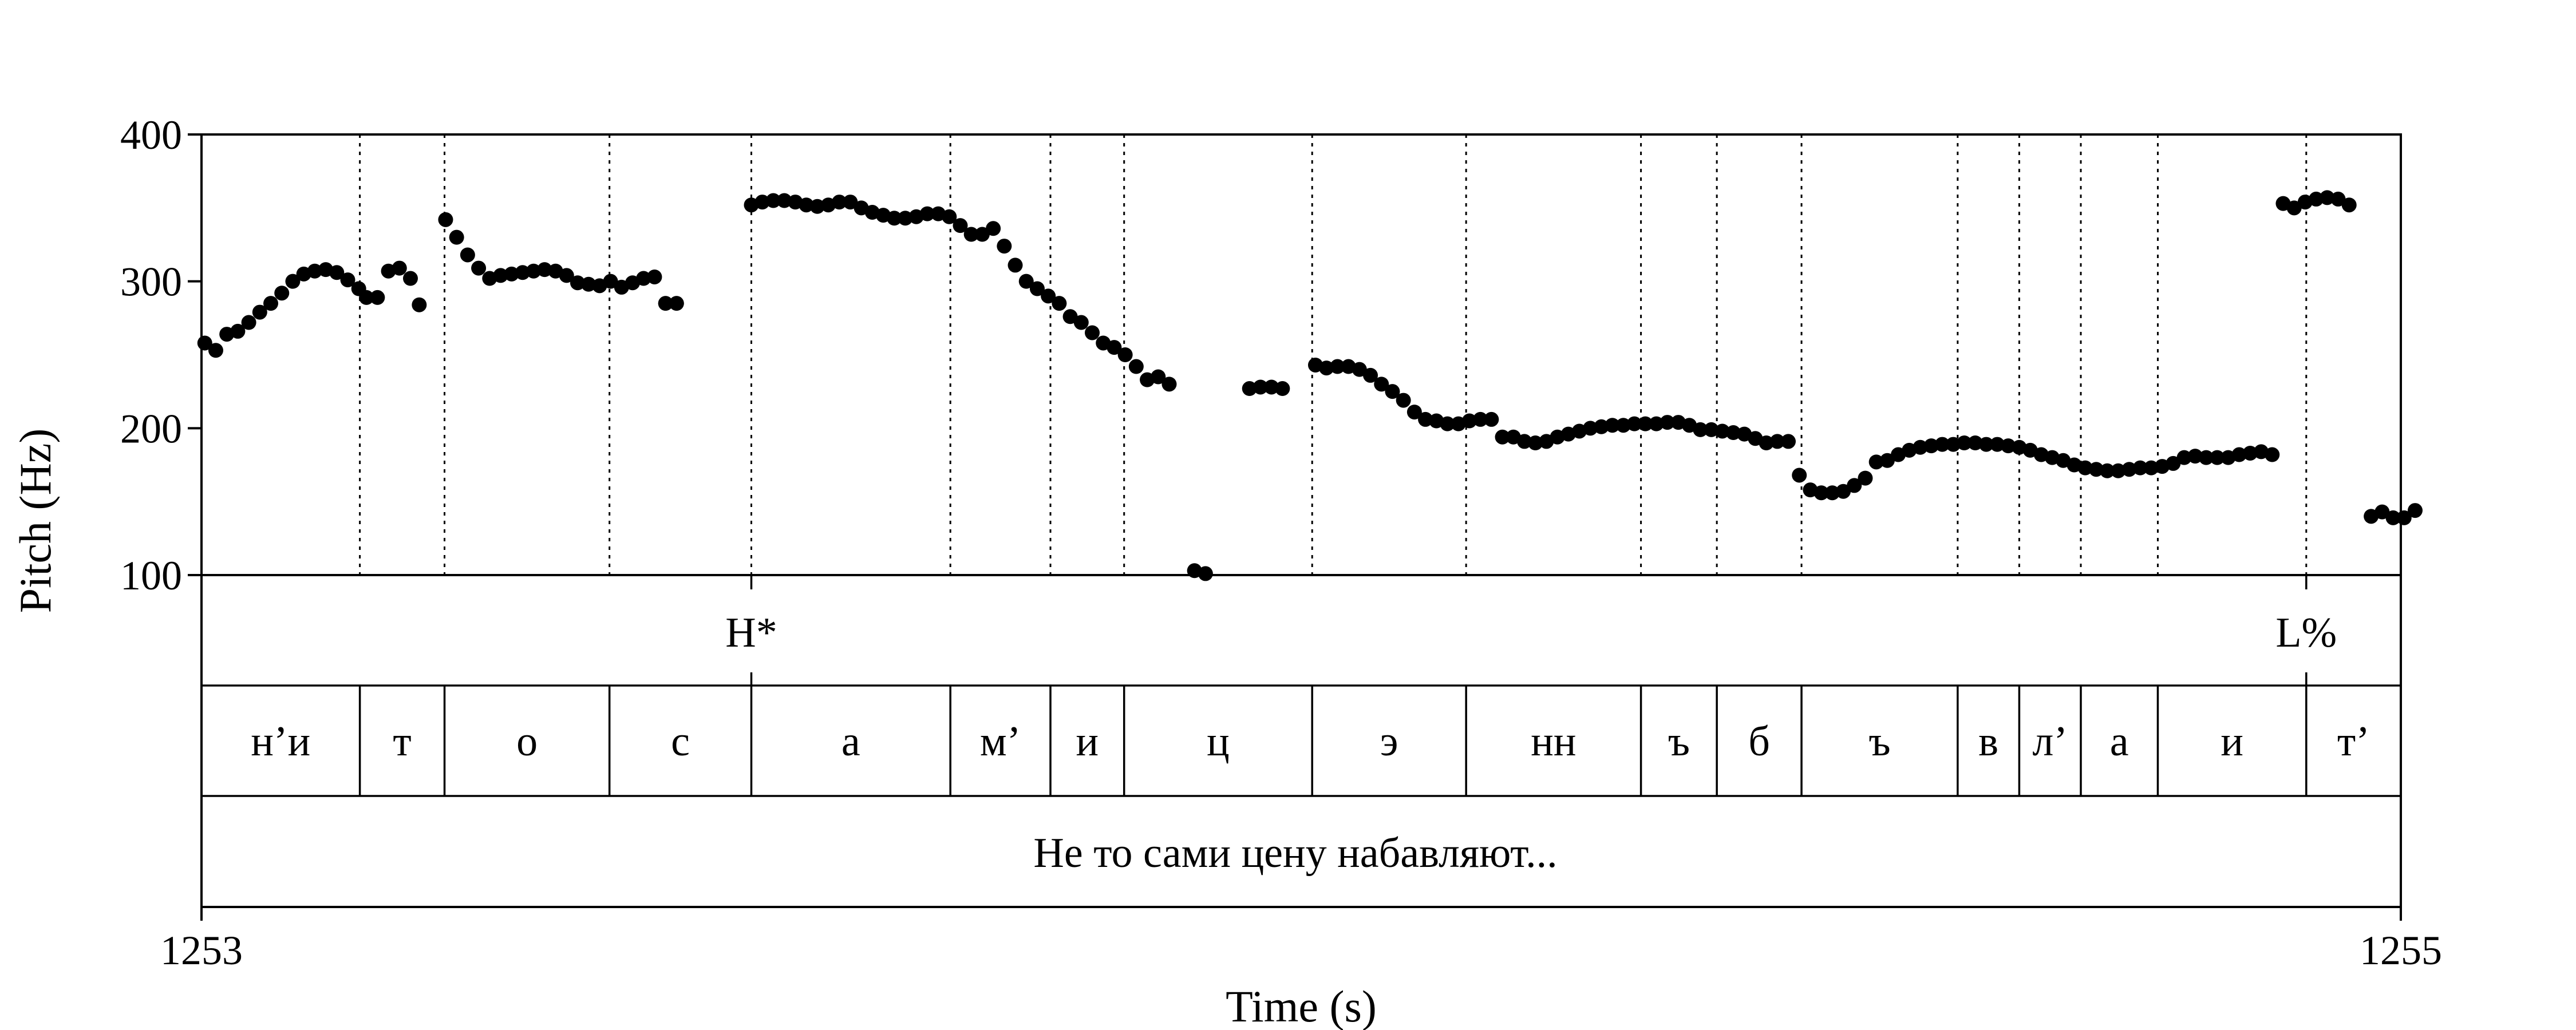 The height and width of the screenshot is (1030, 2576). Describe the element at coordinates (201, 950) in the screenshot. I see `x-tick-label: 1253` at that location.